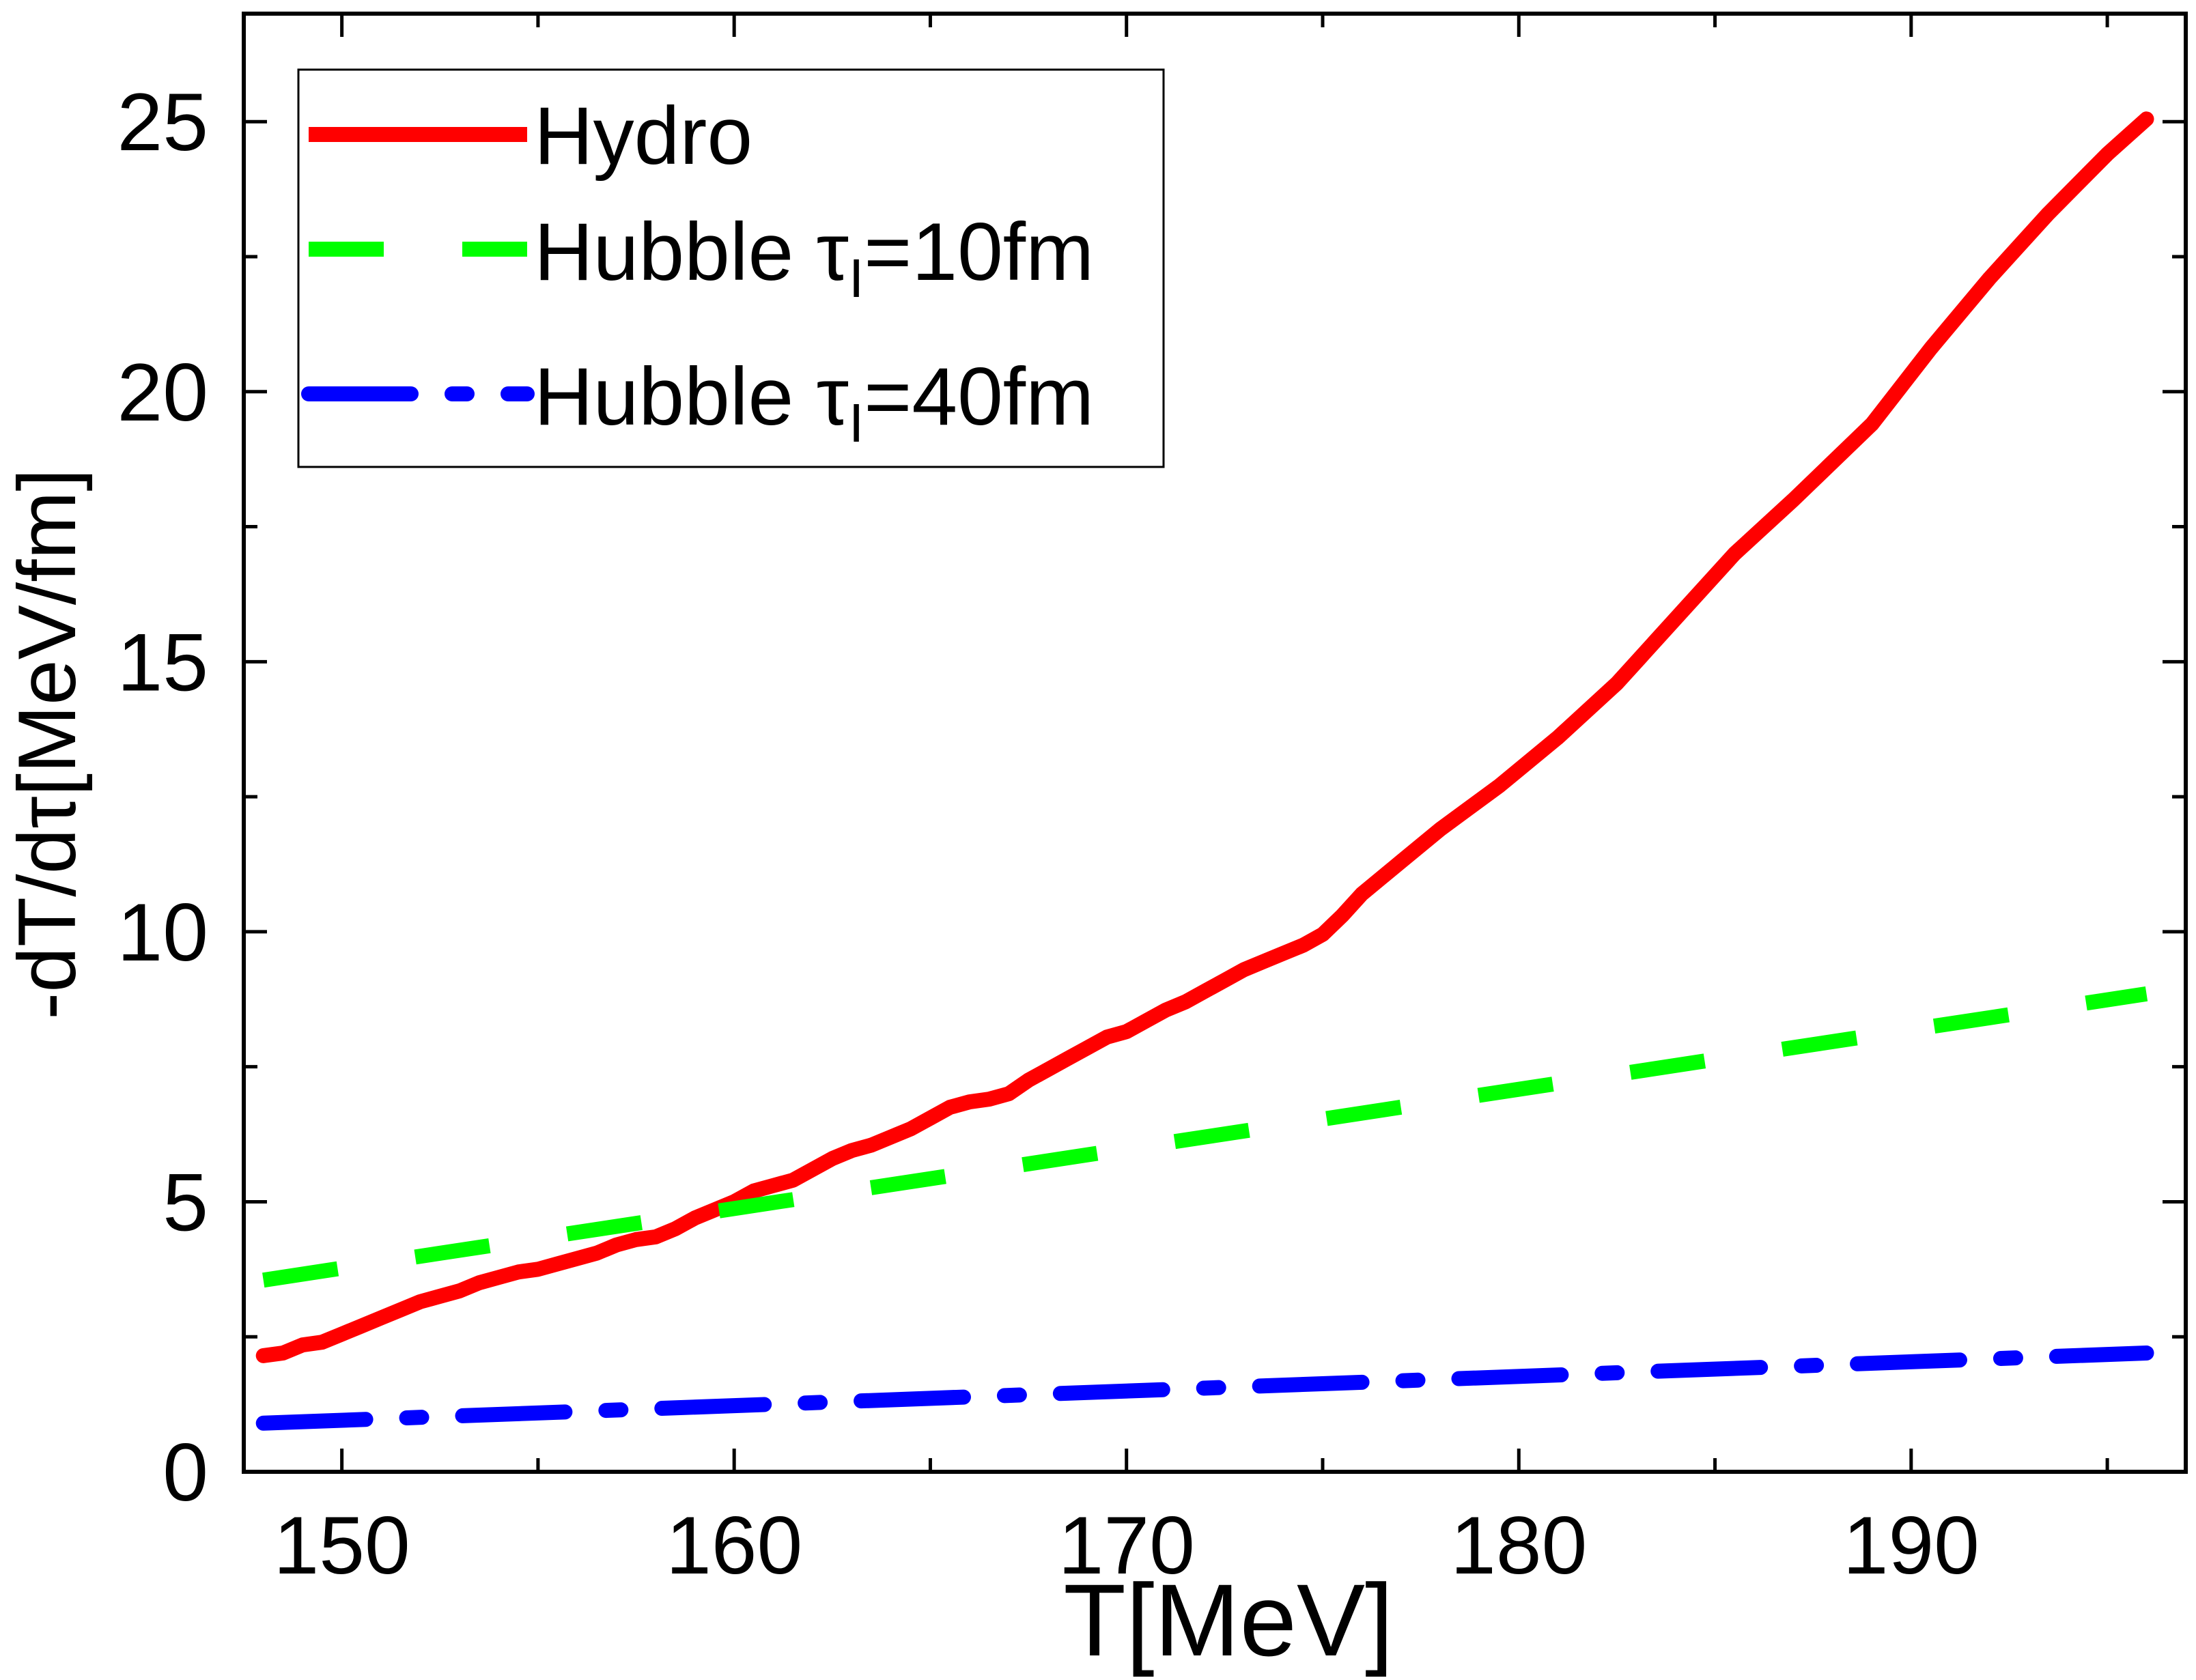 Image resolution: width=2196 pixels, height=1680 pixels. I want to click on x-tick-label-170: 170, so click(1127, 1545).